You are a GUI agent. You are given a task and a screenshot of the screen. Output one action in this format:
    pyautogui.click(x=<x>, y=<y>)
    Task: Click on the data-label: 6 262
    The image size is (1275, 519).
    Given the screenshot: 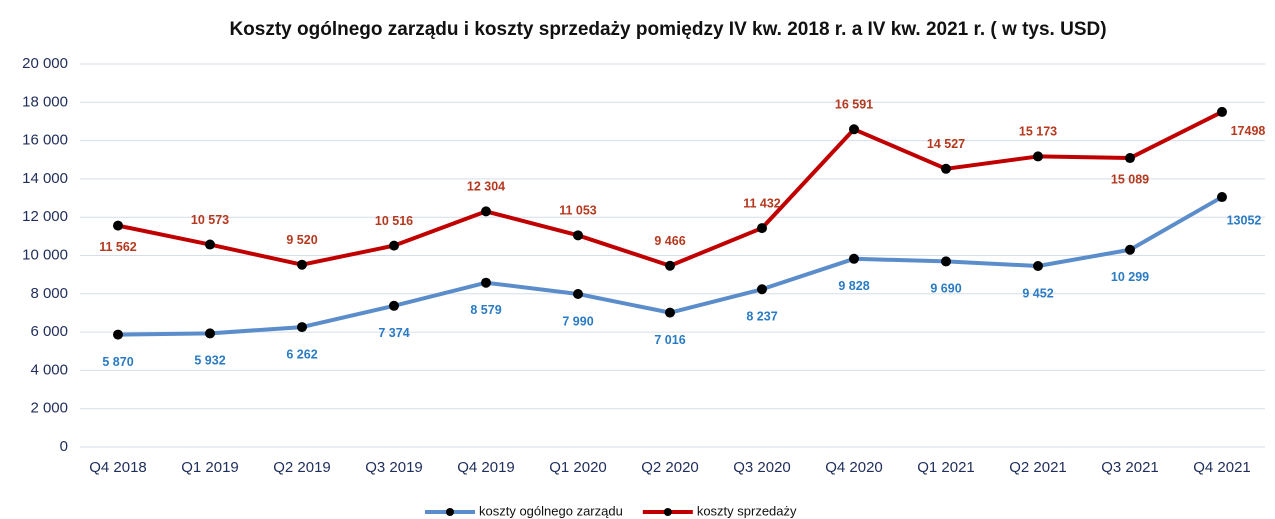 What is the action you would take?
    pyautogui.click(x=301, y=354)
    